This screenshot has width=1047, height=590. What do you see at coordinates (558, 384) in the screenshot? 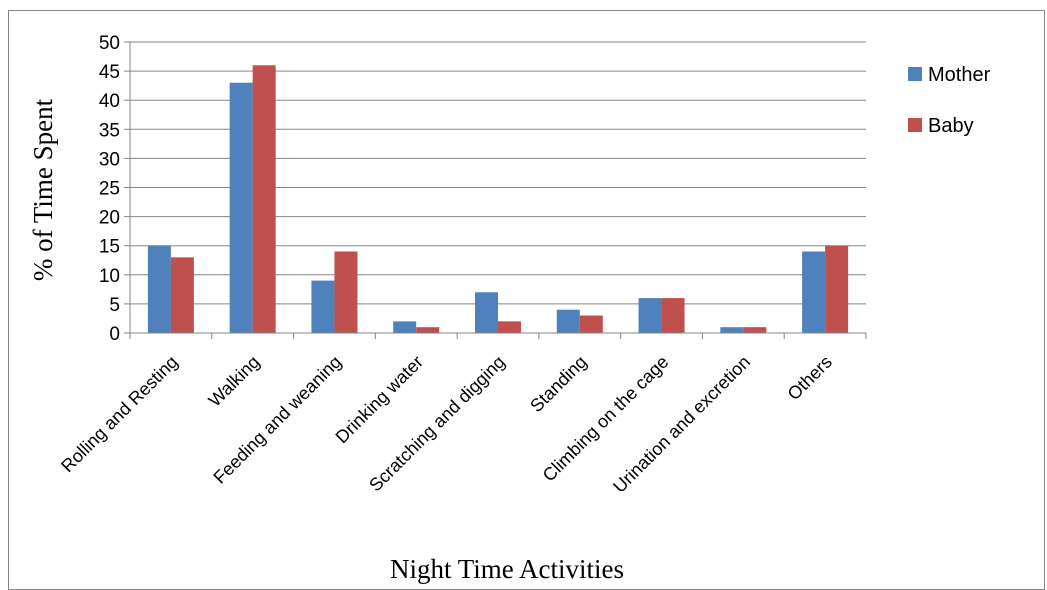
I see `x-category-label: Standing` at bounding box center [558, 384].